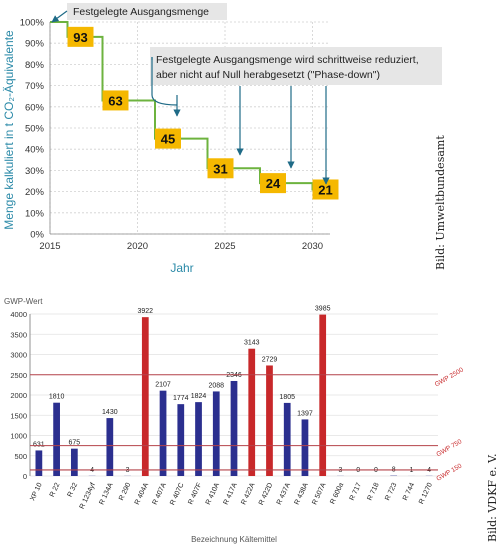  Describe the element at coordinates (248, 494) in the screenshot. I see `bar-category-label: R 422A` at that location.